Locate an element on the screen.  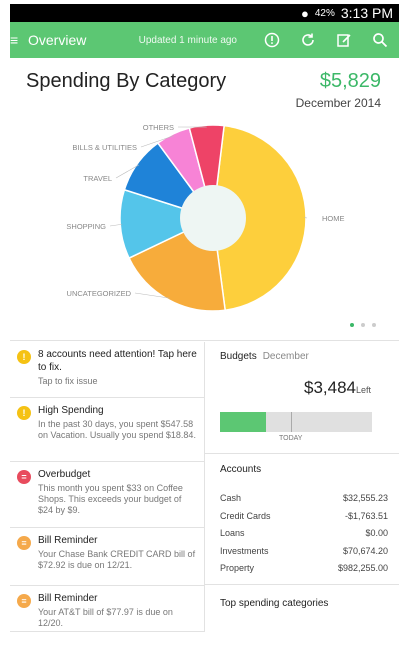
account-balance: $982,255.00 is located at coordinates (362, 568).